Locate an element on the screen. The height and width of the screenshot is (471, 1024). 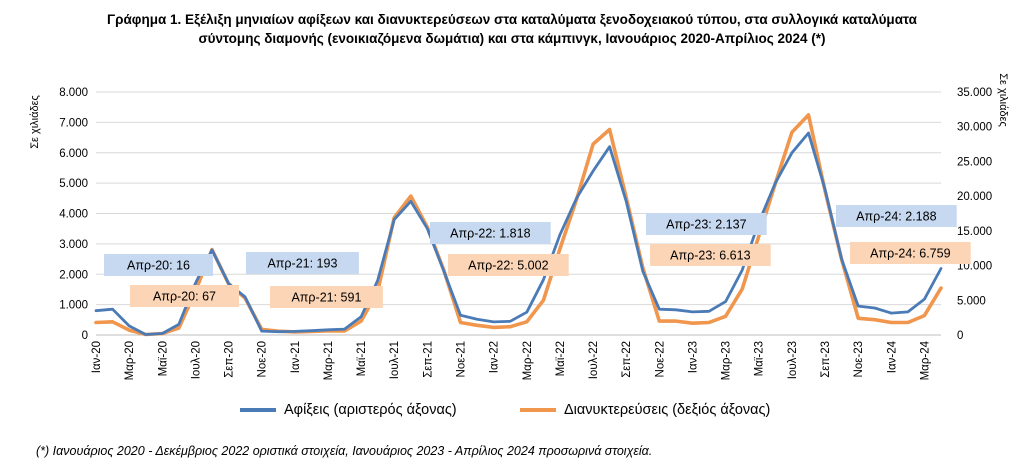
y-left-tick-label: 4.000 is located at coordinates (73, 215).